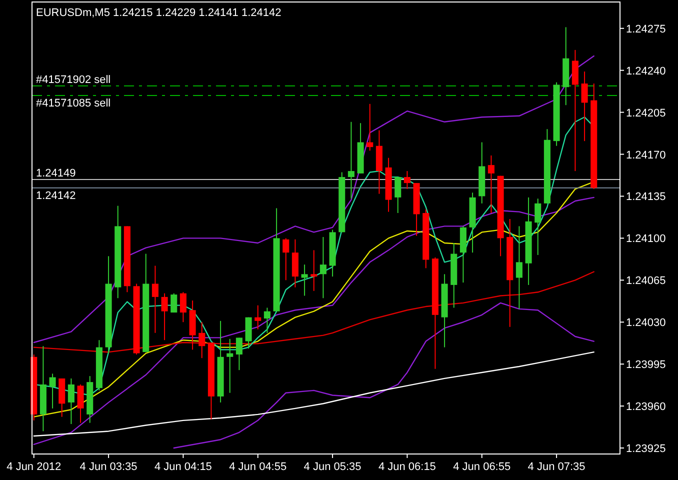 Image resolution: width=678 pixels, height=480 pixels. I want to click on ref-line-label: 1.24149, so click(56, 173).